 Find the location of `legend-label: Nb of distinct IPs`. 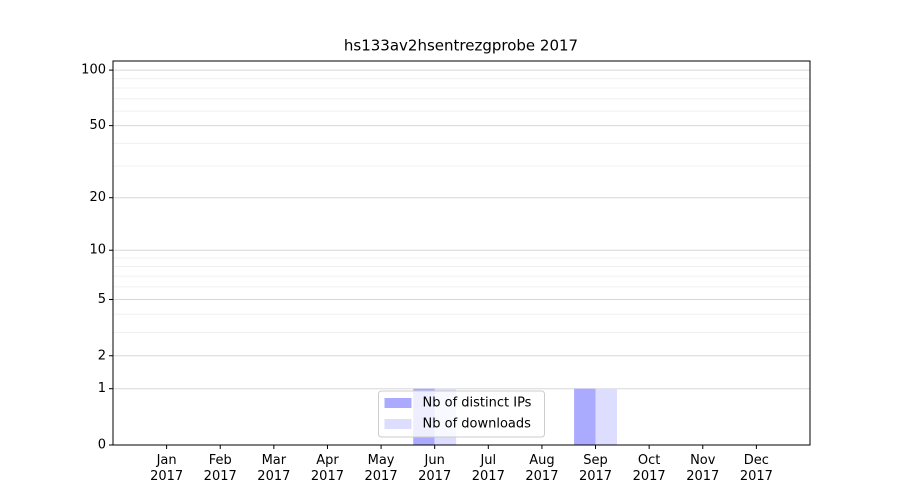

legend-label: Nb of distinct IPs is located at coordinates (477, 403).